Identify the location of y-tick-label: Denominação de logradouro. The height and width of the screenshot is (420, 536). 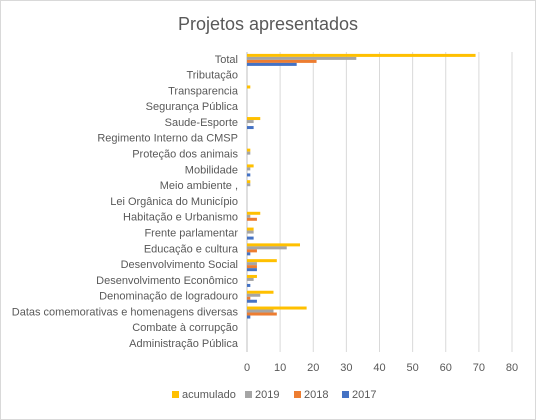
(168, 297).